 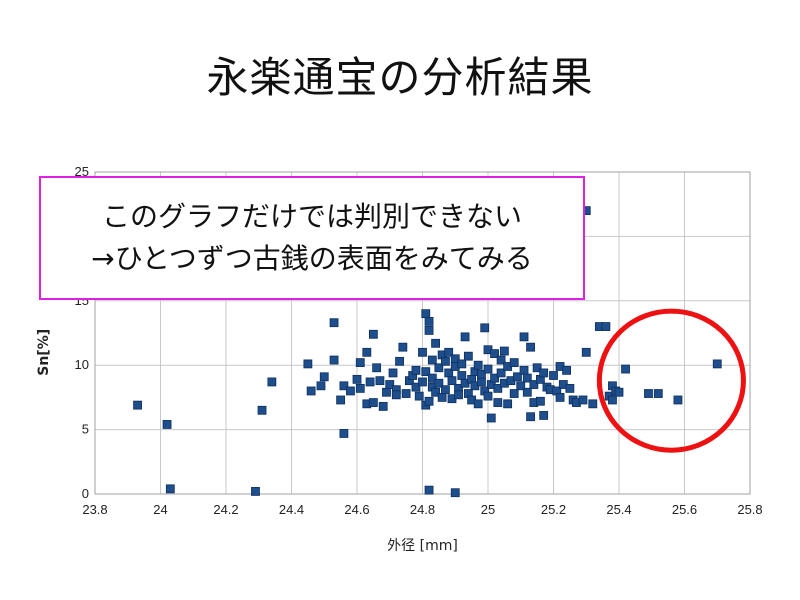 I want to click on x-tick-label: 23.8, so click(x=94, y=509).